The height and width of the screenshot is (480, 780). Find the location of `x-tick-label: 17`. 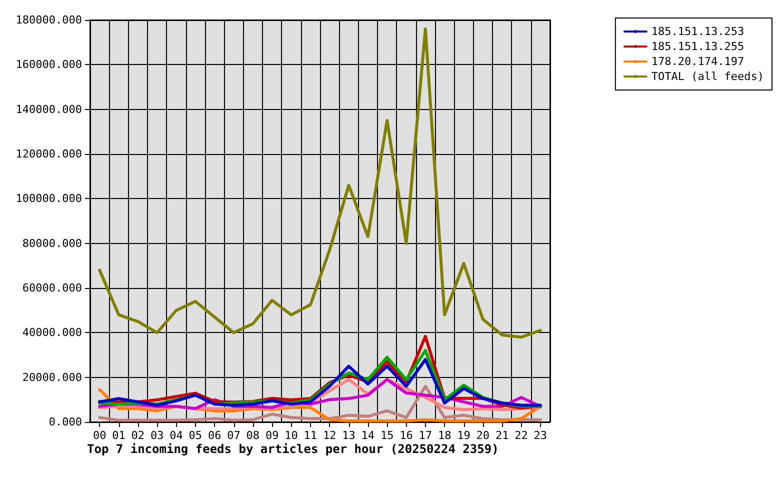

x-tick-label: 17 is located at coordinates (425, 435).